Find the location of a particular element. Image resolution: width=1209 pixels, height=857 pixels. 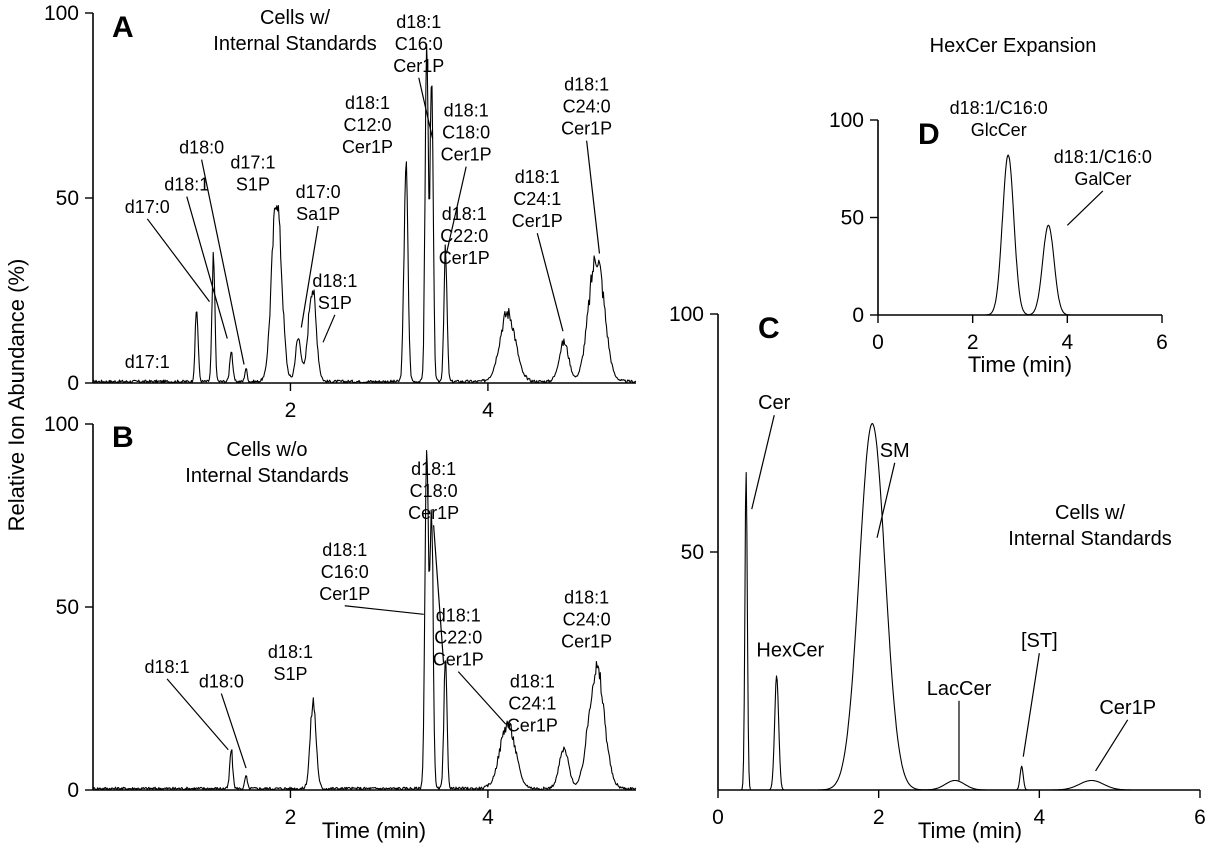

peak-annotation: d18:1/C16:0 GlcCer is located at coordinates (999, 119).